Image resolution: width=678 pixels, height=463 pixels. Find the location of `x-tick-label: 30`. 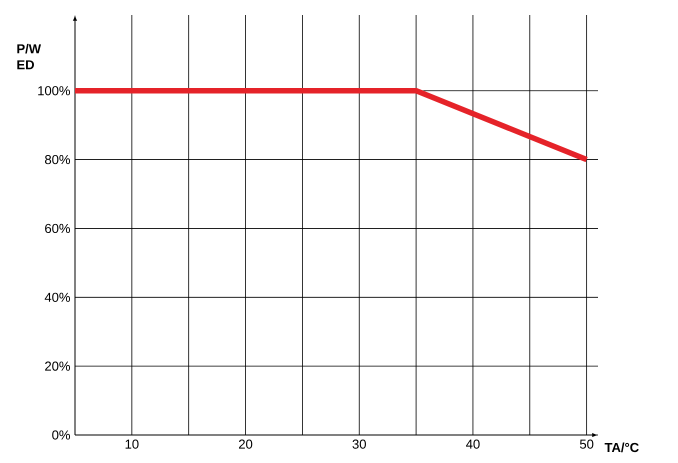

x-tick-label: 30 is located at coordinates (359, 444).